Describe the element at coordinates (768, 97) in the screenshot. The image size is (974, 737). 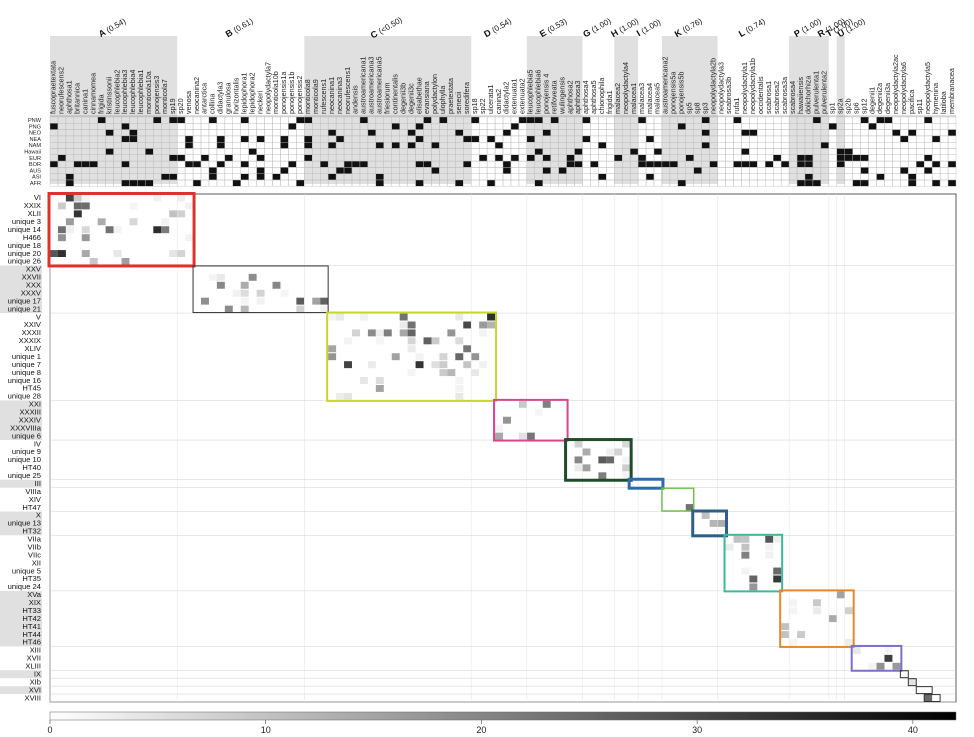
I see `species-label: scabrosa1` at that location.